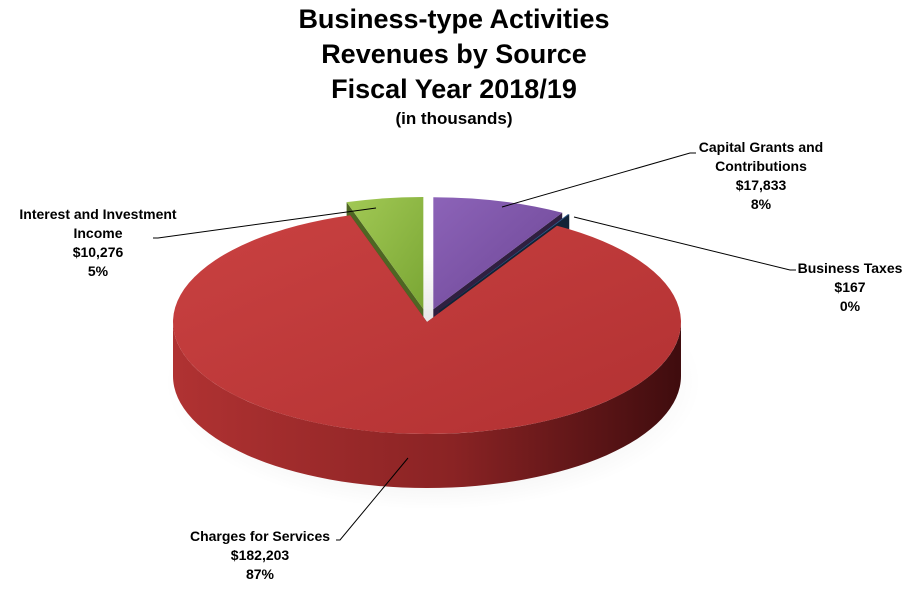 The height and width of the screenshot is (589, 908). I want to click on label-capital-grants-value: $17,833, so click(761, 185).